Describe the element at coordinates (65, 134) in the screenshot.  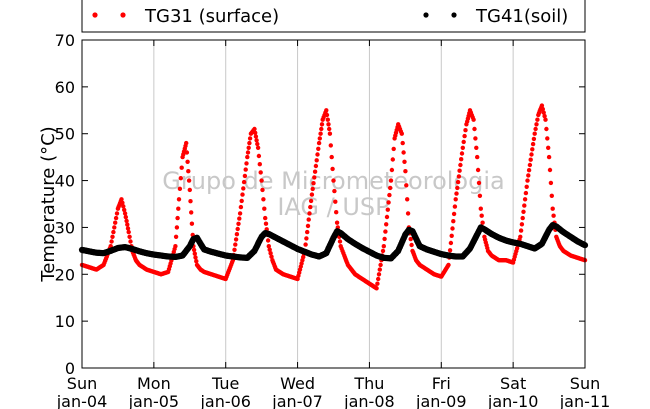
I see `y-tick-label: 50` at that location.